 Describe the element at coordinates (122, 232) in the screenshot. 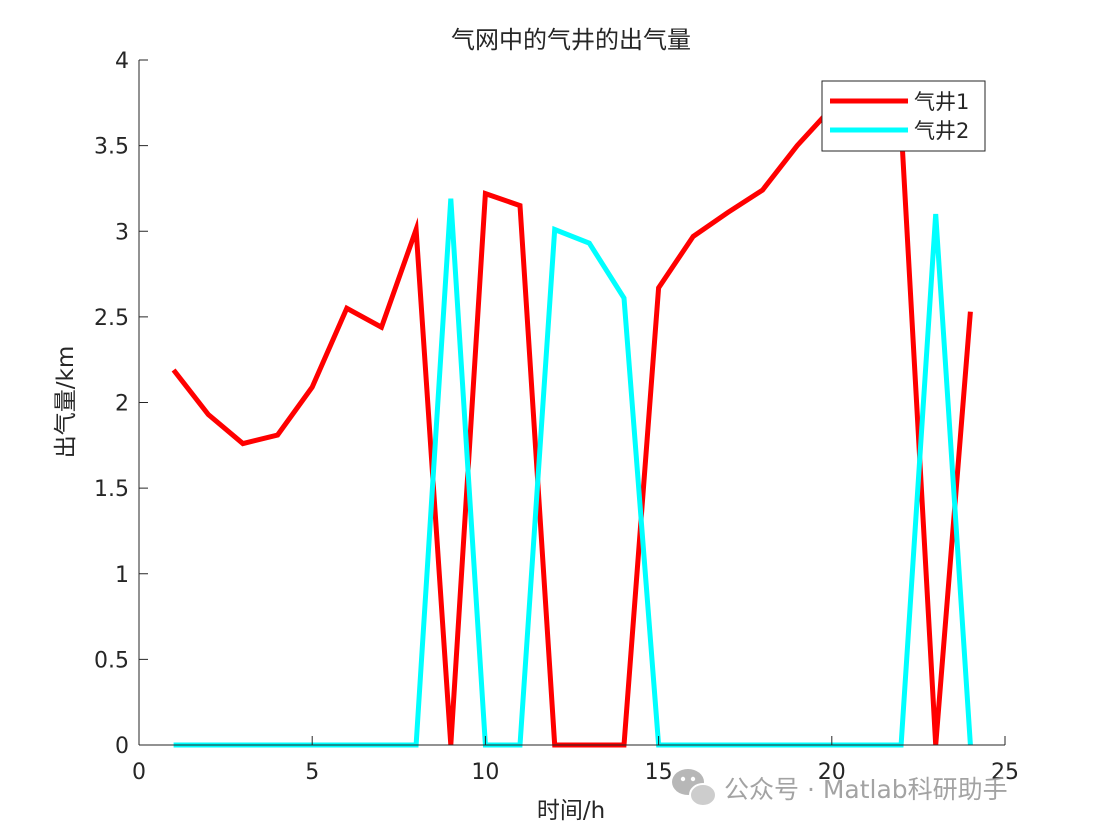

I see `y-tick-label: 3` at that location.